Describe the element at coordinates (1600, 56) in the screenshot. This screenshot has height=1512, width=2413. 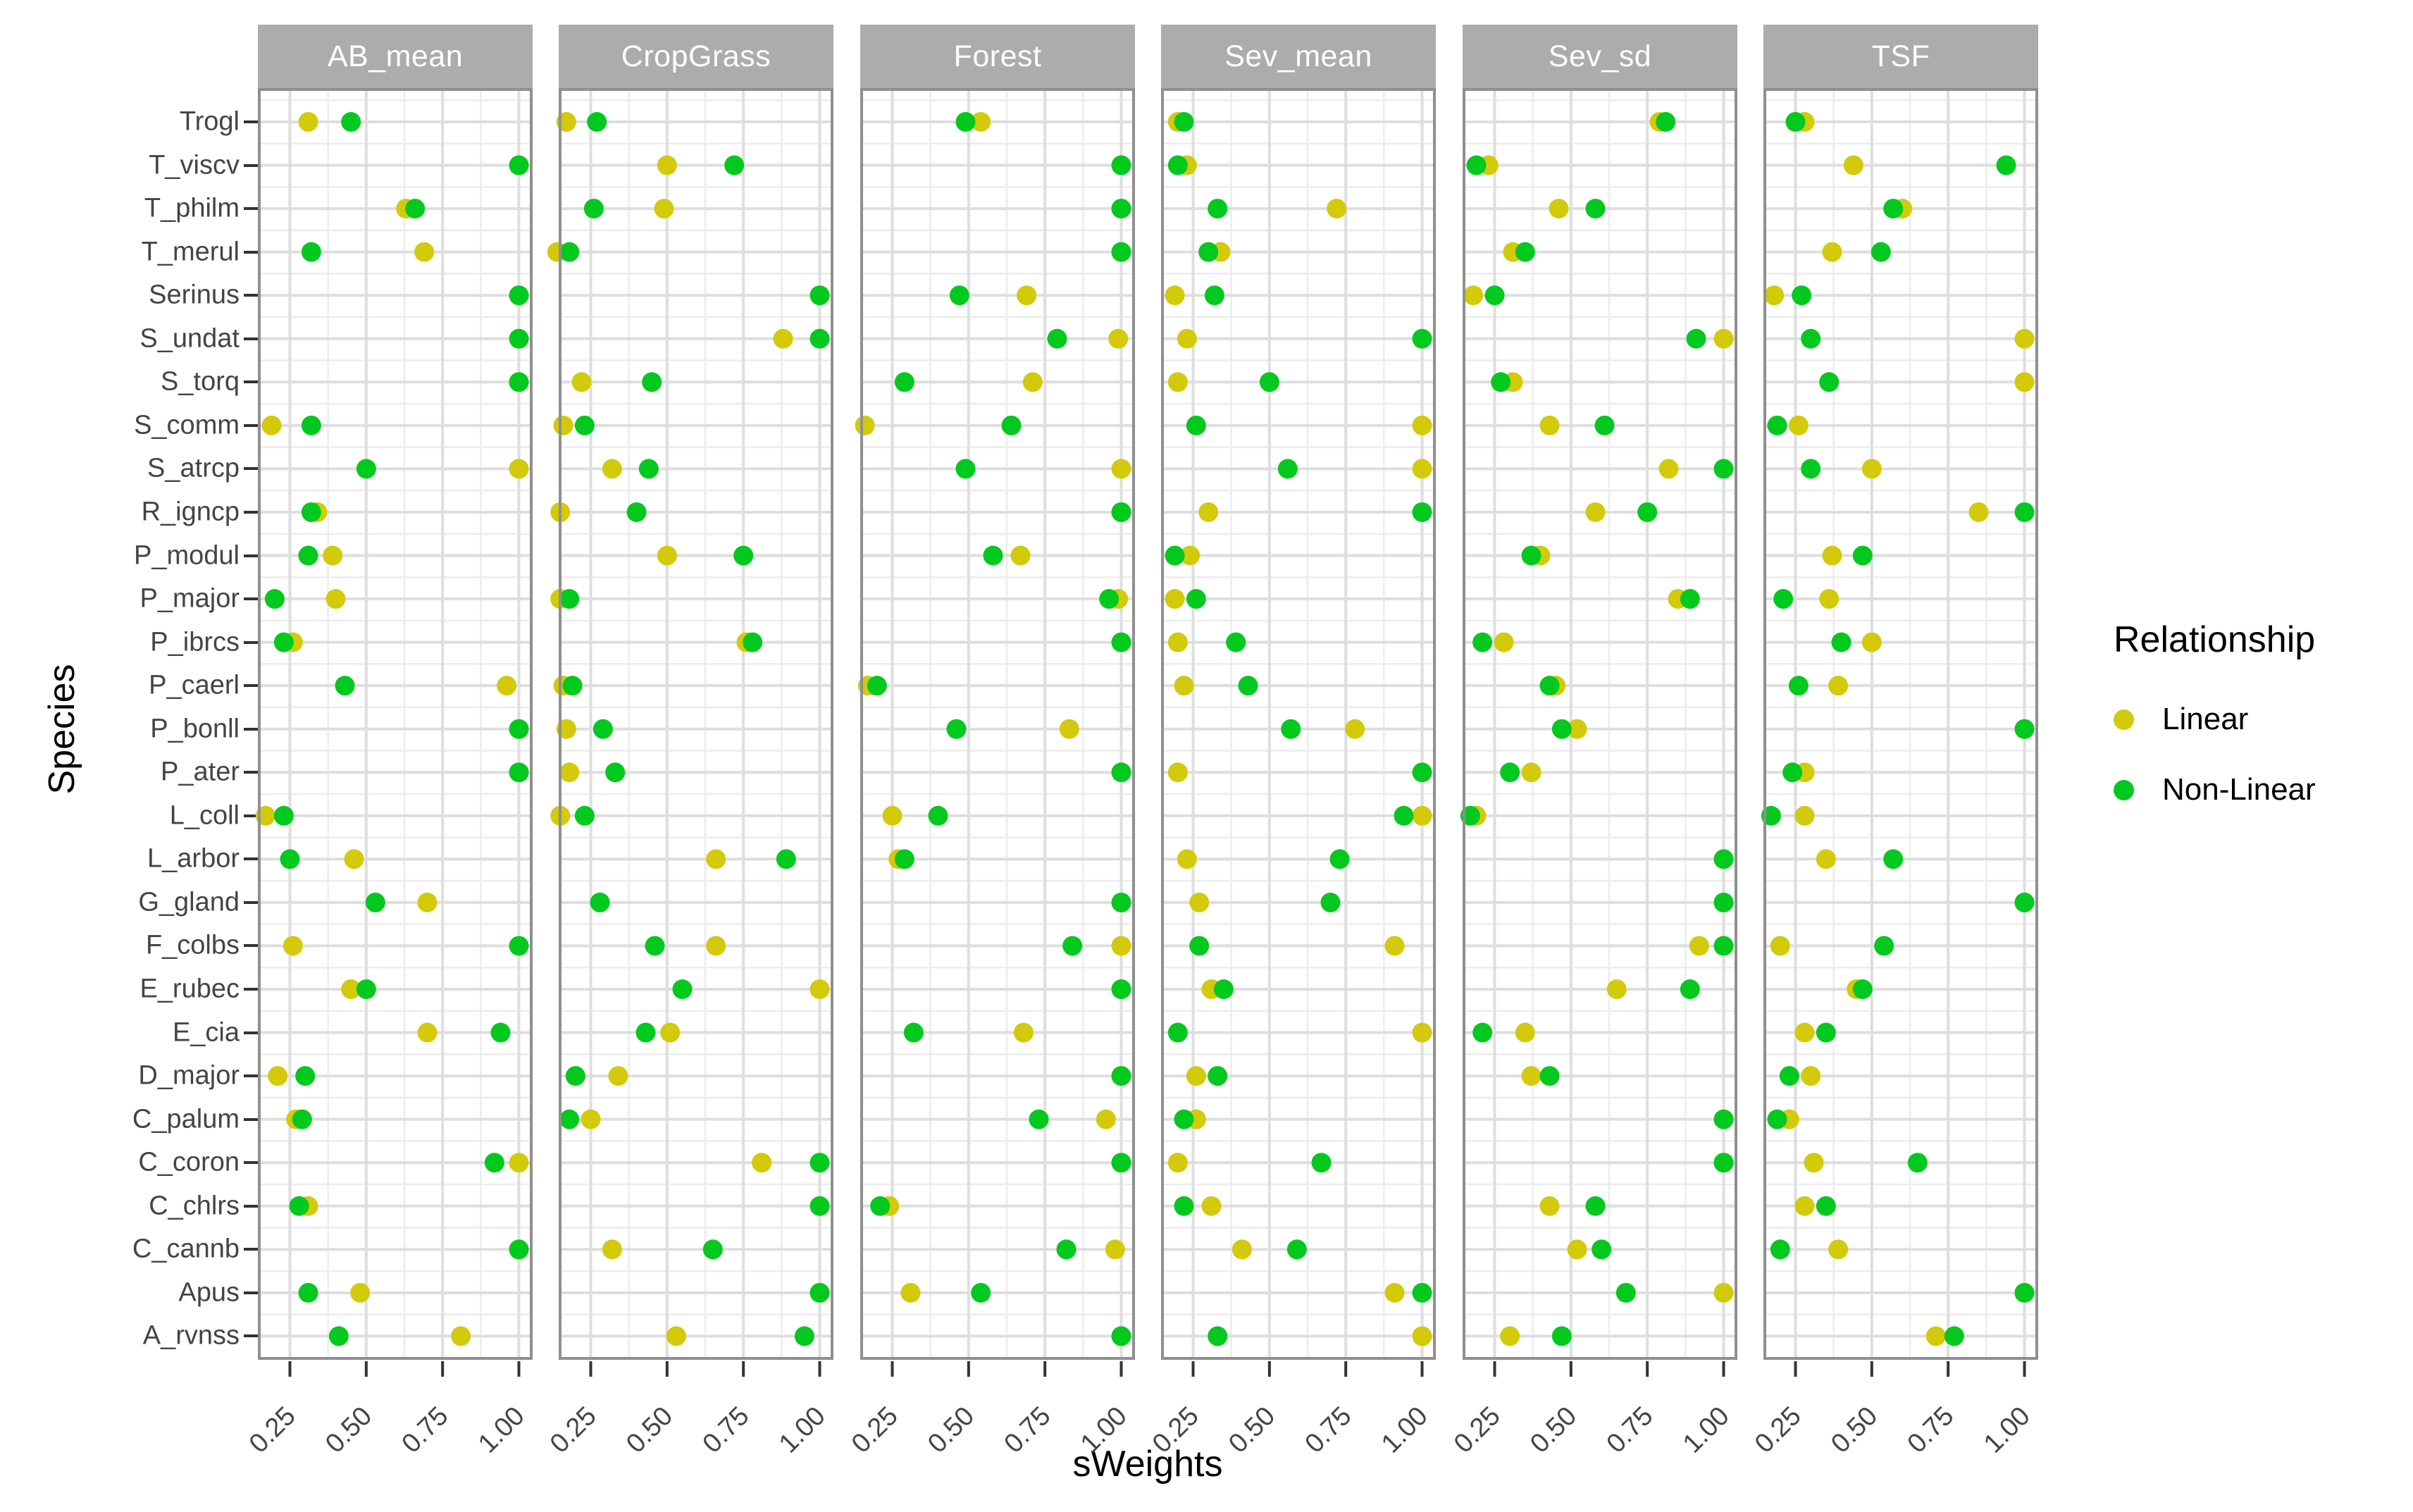
I see `facet-strip-Sev_sd: Sev_sd` at that location.